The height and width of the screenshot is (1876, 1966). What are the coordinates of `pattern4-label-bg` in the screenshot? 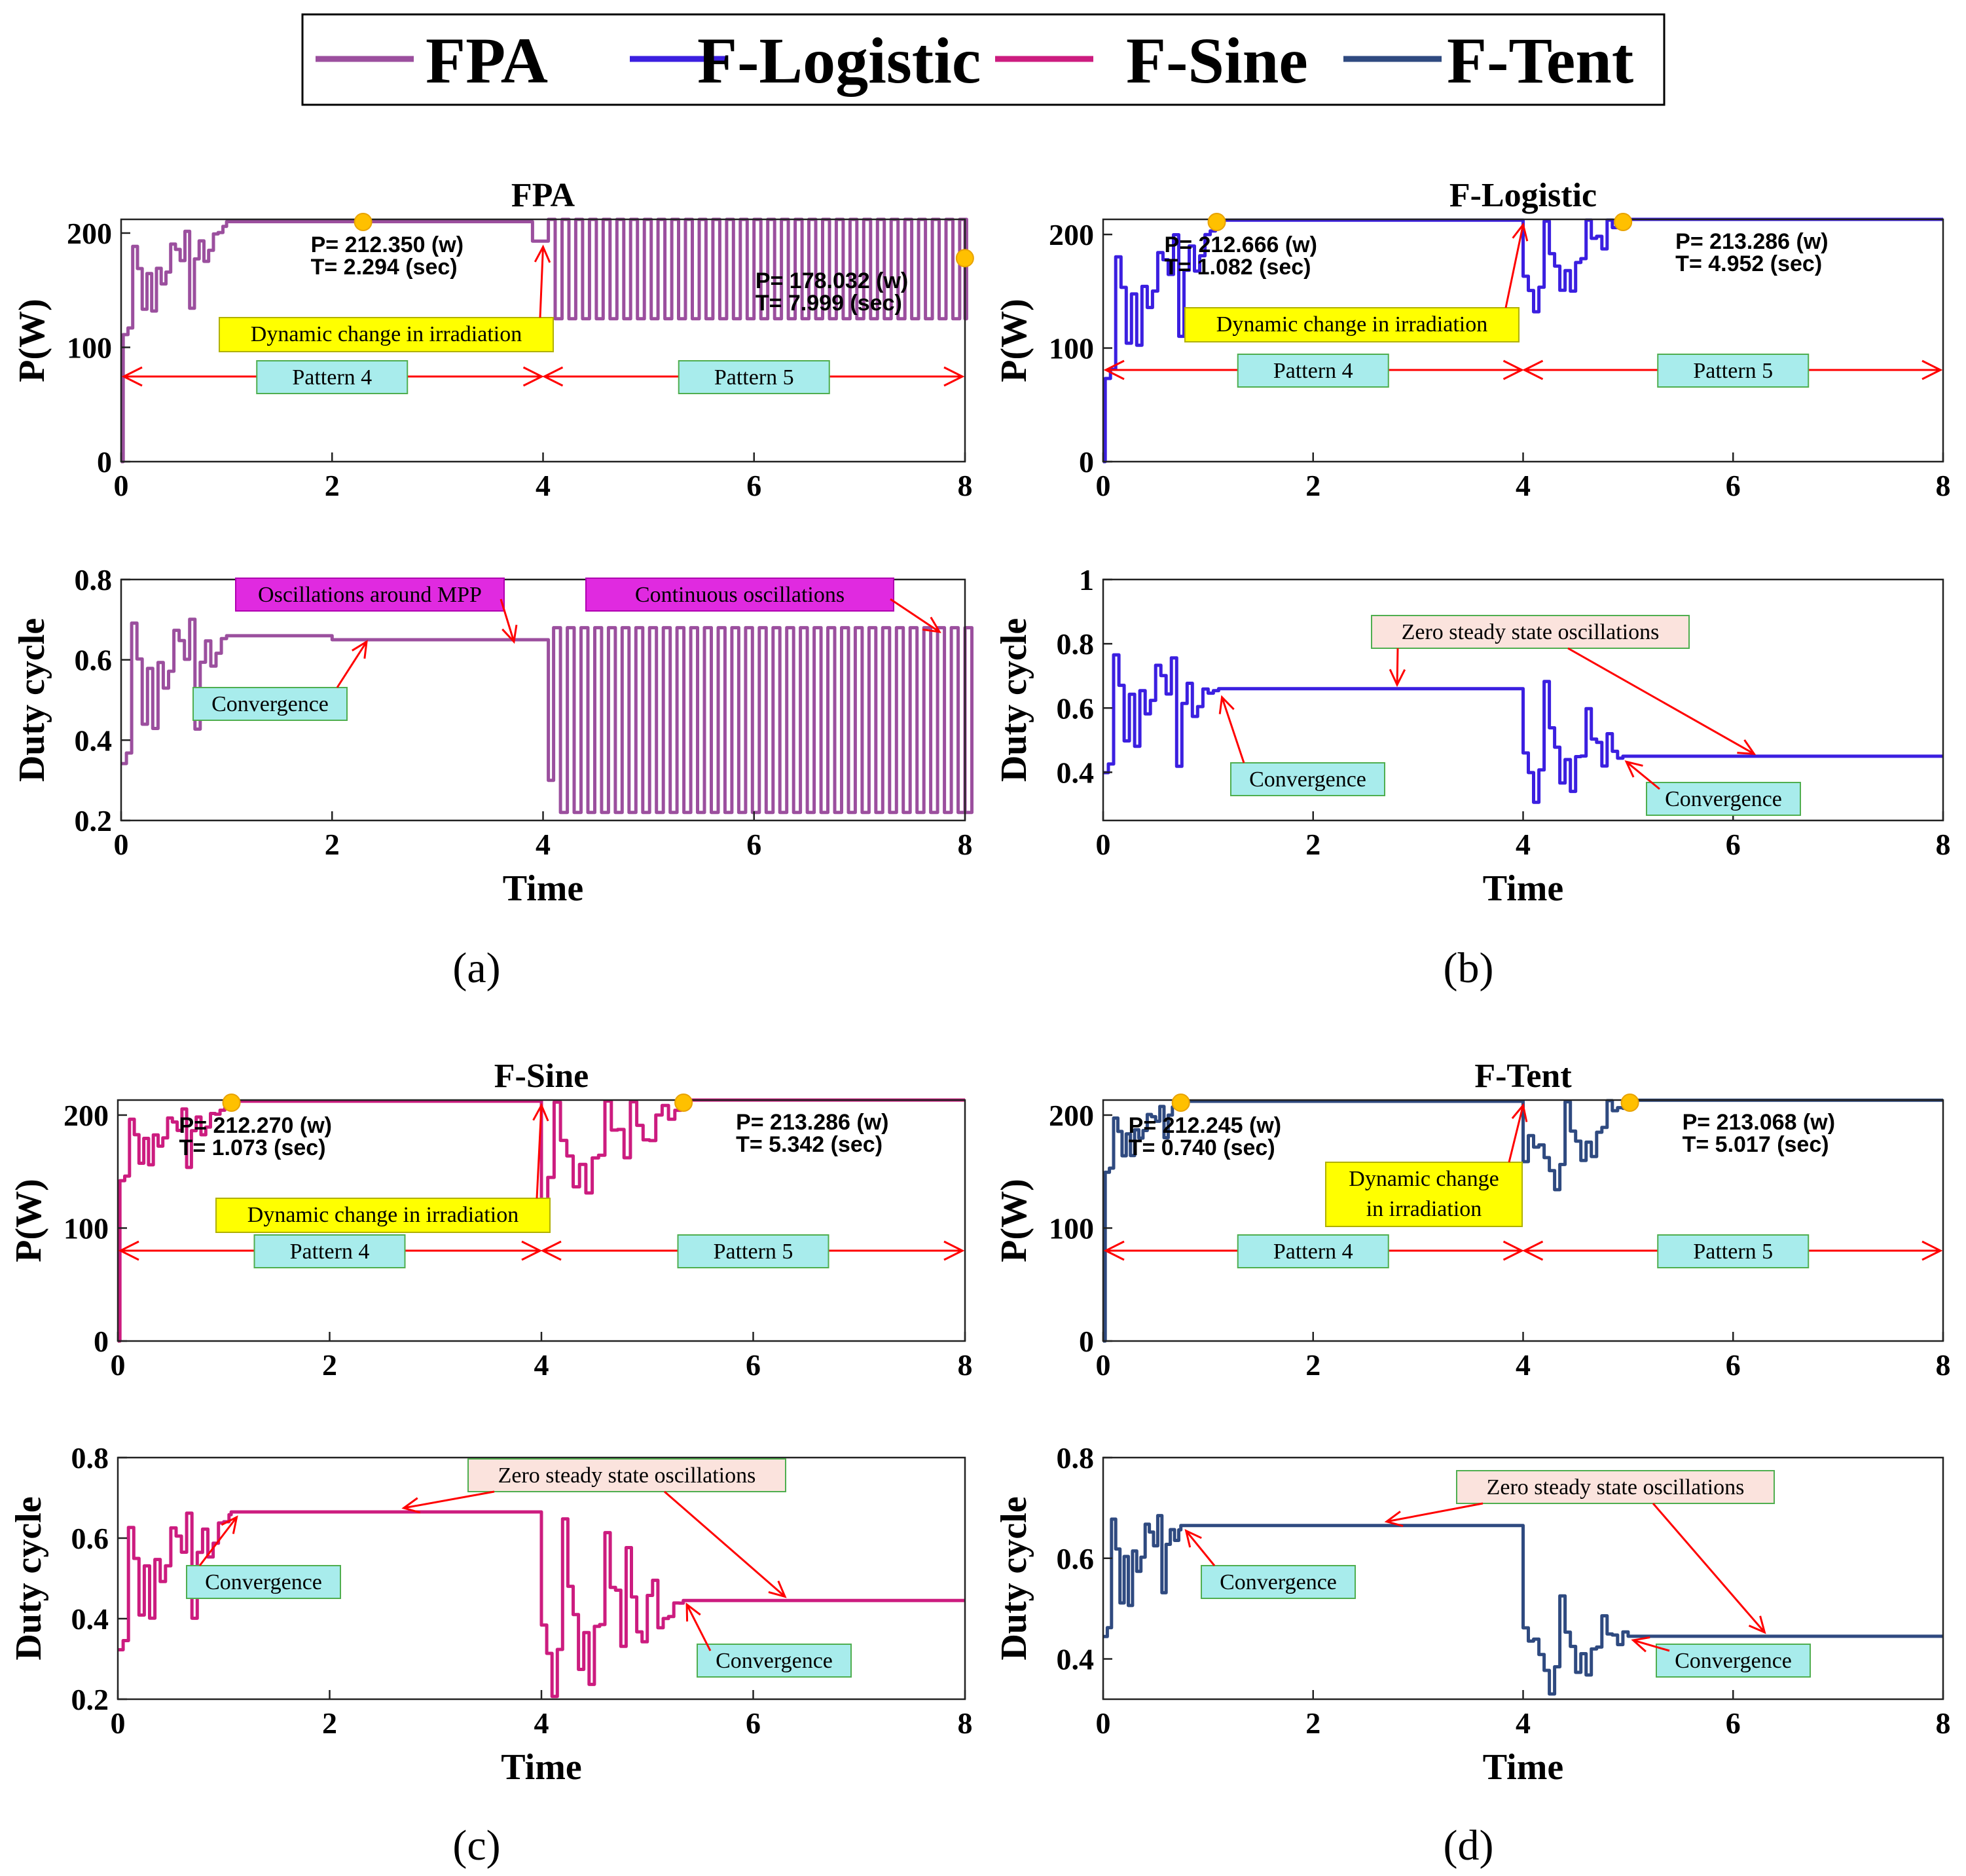 It's located at (332, 377).